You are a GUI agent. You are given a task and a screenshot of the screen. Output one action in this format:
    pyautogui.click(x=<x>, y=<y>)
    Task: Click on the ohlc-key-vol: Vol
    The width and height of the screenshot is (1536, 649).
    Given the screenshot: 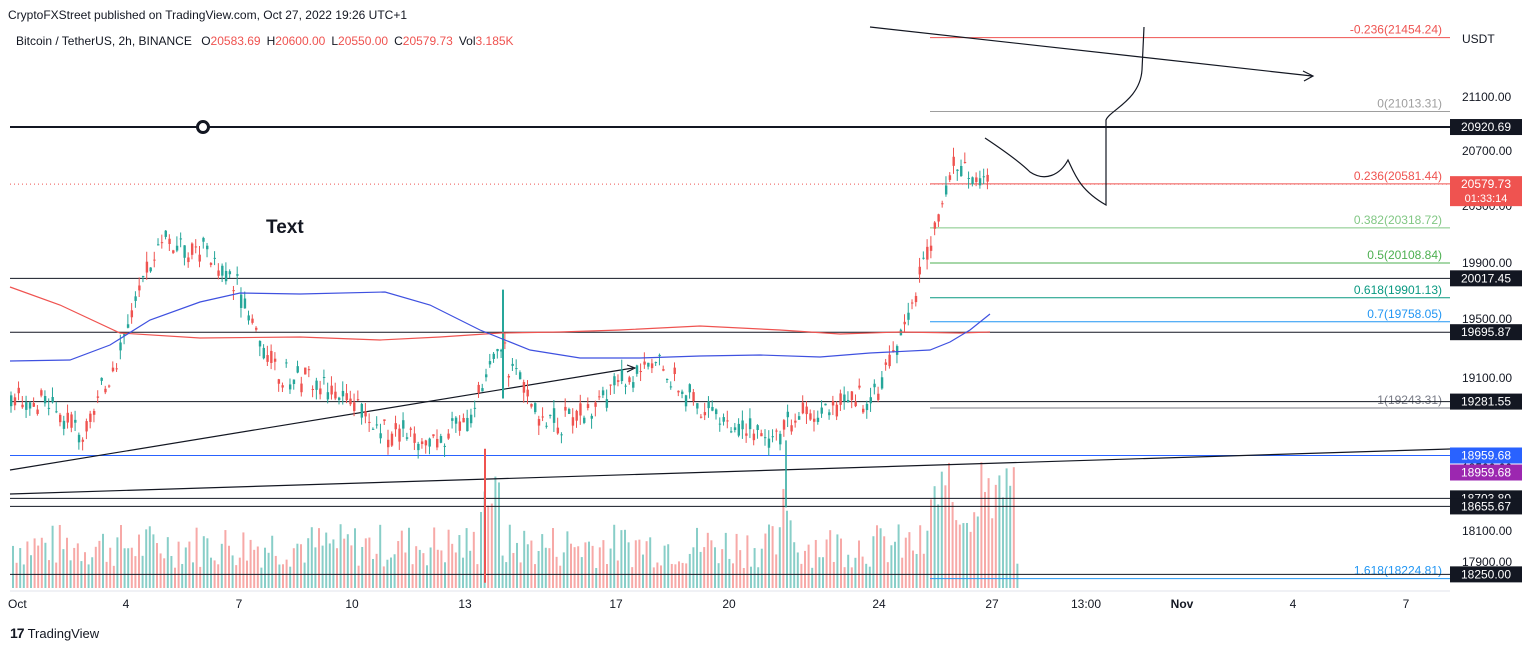 What is the action you would take?
    pyautogui.click(x=467, y=41)
    